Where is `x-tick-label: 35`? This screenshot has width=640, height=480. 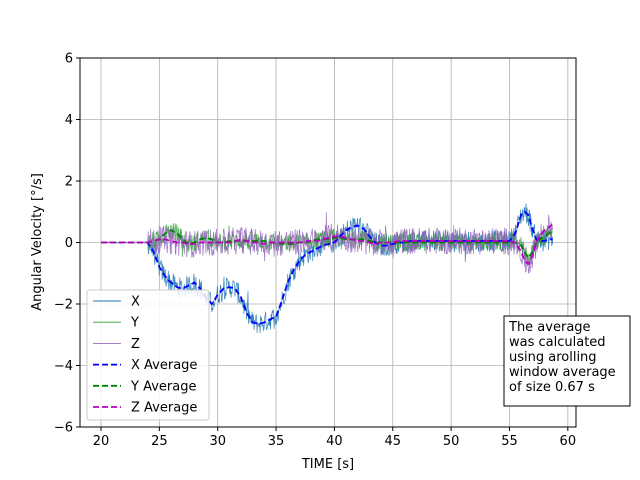
x-tick-label: 35 is located at coordinates (276, 441).